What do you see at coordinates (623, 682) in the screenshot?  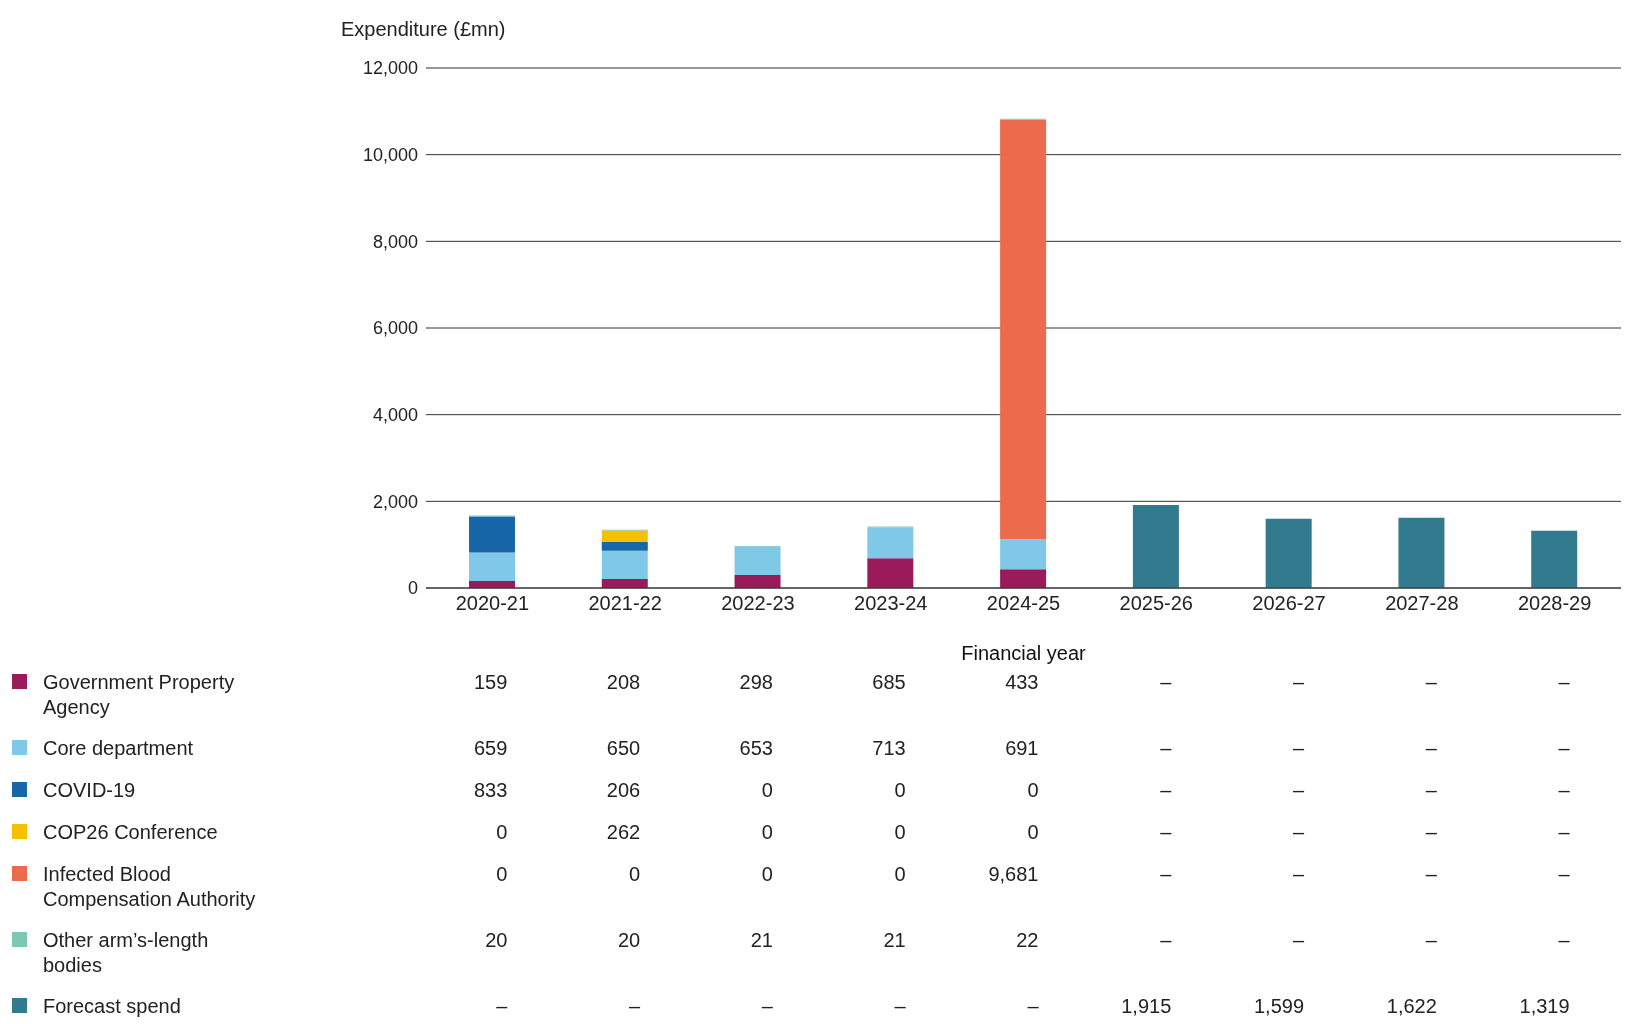 I see `data-label: 208` at bounding box center [623, 682].